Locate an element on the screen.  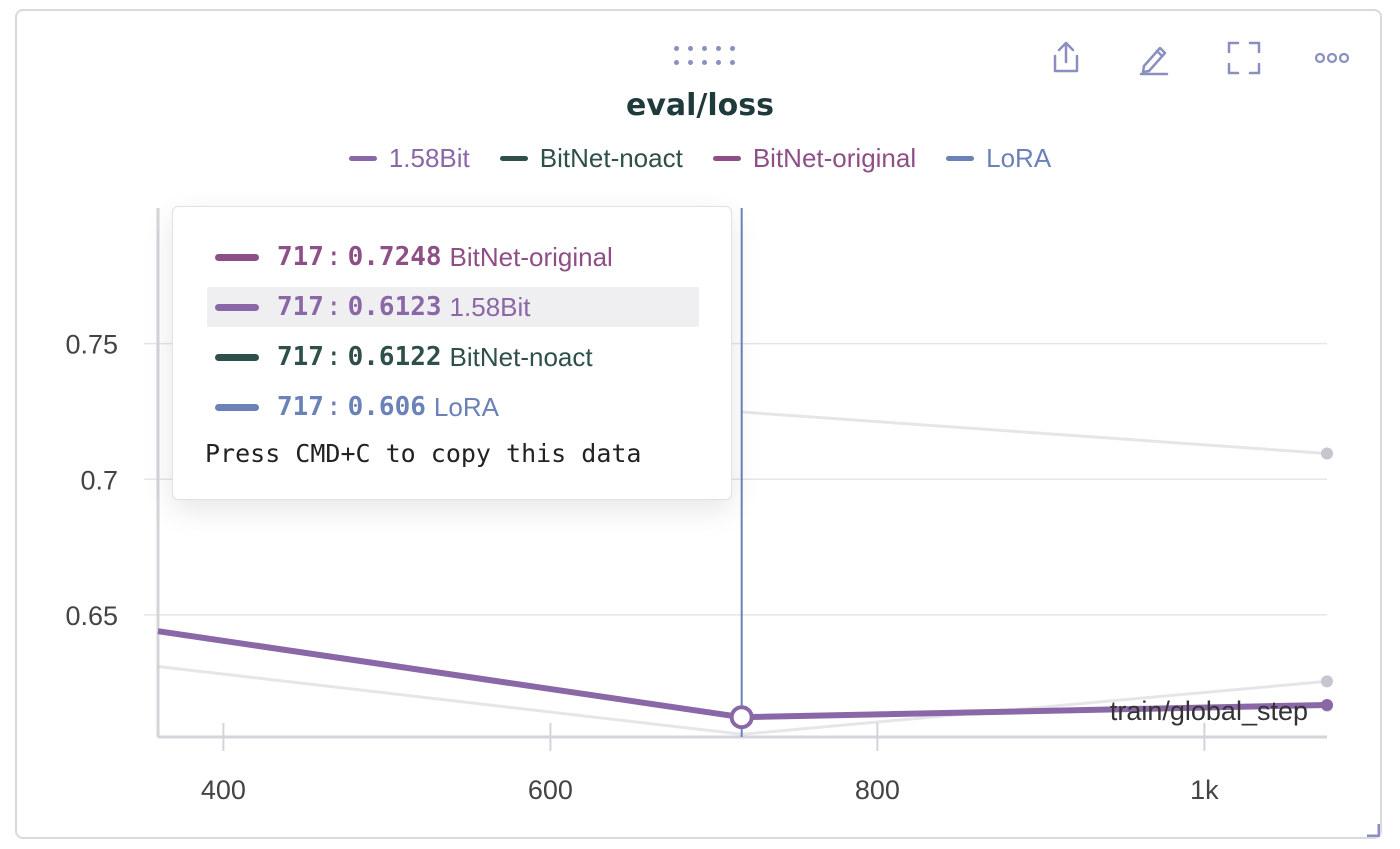
y-tick-label: 0.7 is located at coordinates (99, 480).